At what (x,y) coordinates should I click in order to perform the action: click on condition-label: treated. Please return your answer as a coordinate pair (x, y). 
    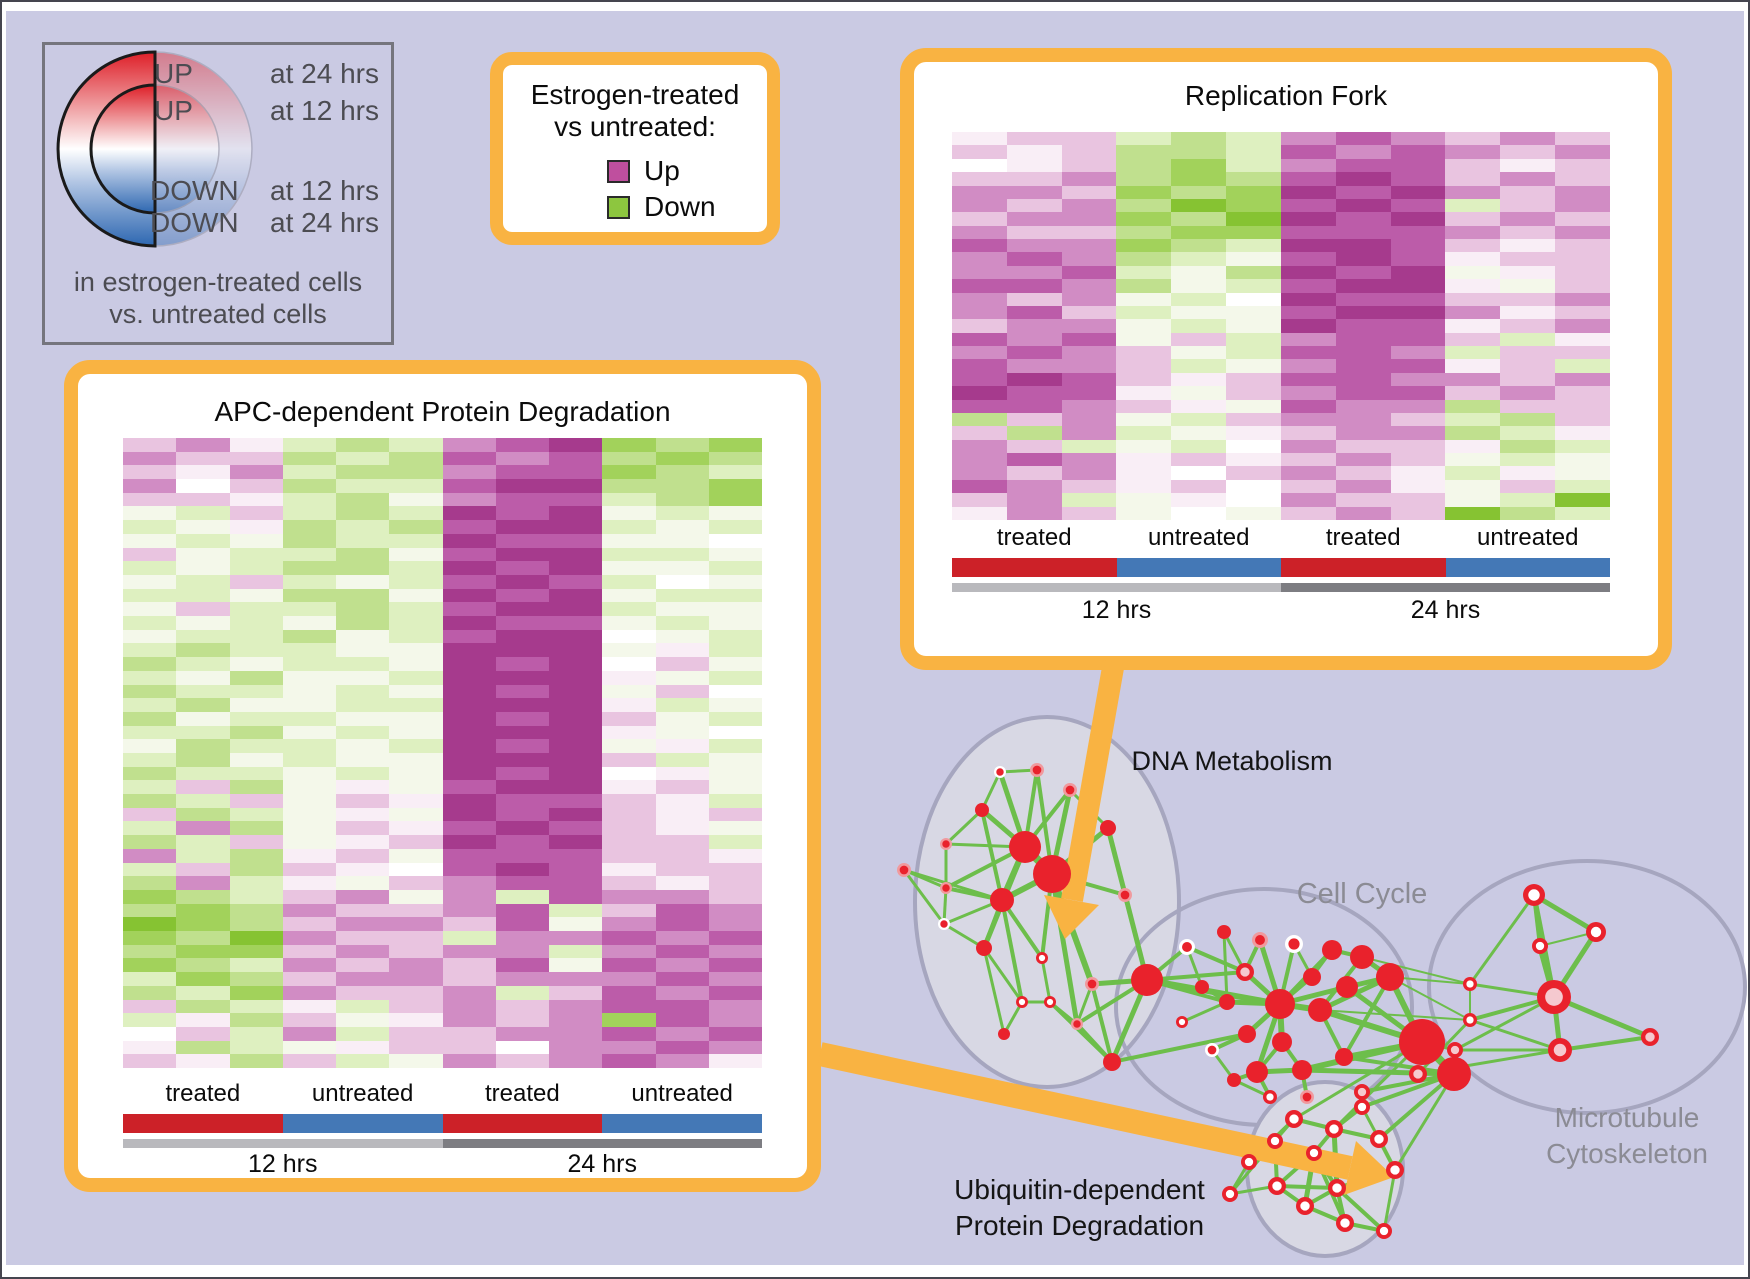
    Looking at the image, I should click on (1034, 537).